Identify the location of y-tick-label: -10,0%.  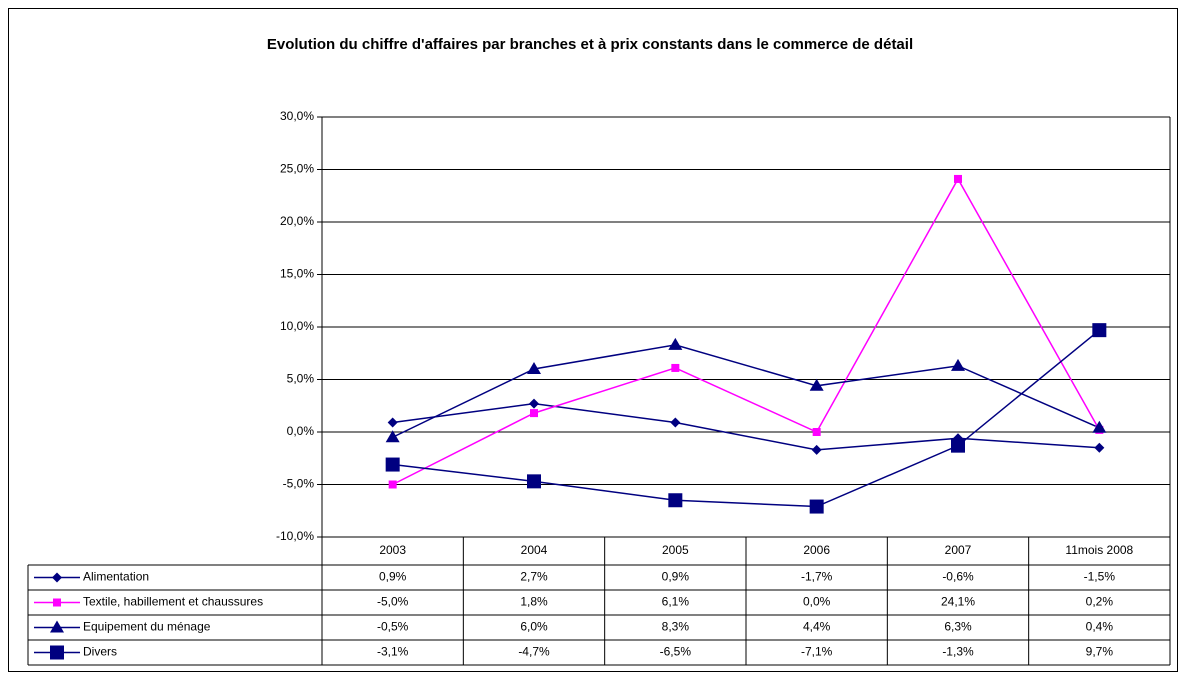
(295, 536).